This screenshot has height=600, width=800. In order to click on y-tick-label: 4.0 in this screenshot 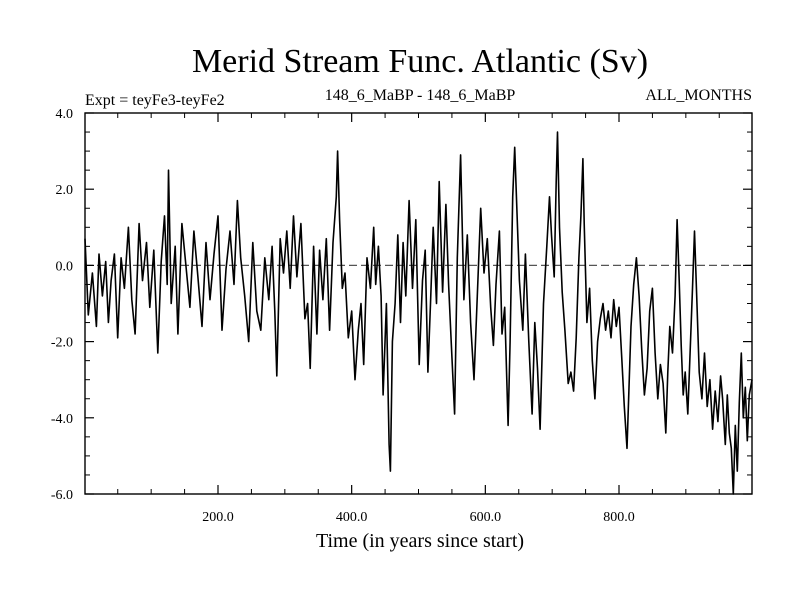, I will do `click(65, 114)`.